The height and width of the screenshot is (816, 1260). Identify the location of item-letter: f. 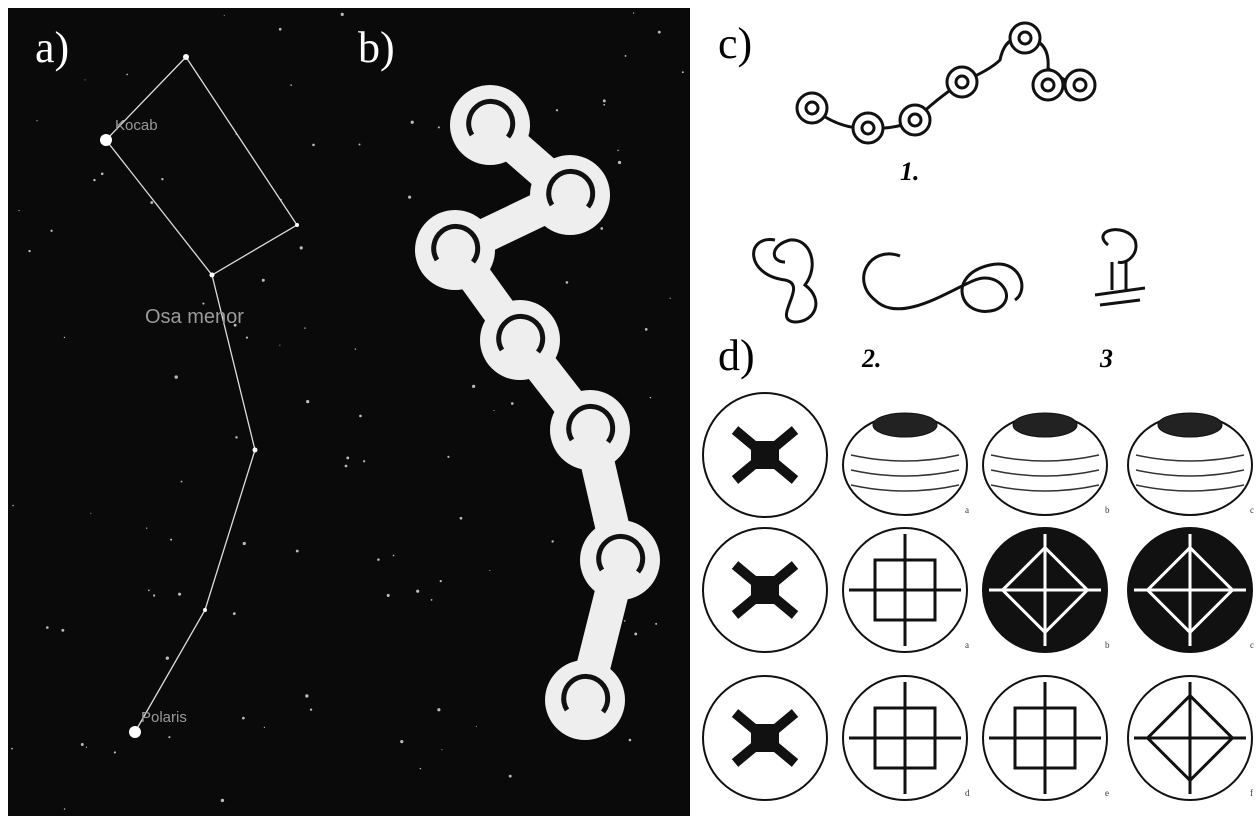
(1251, 793).